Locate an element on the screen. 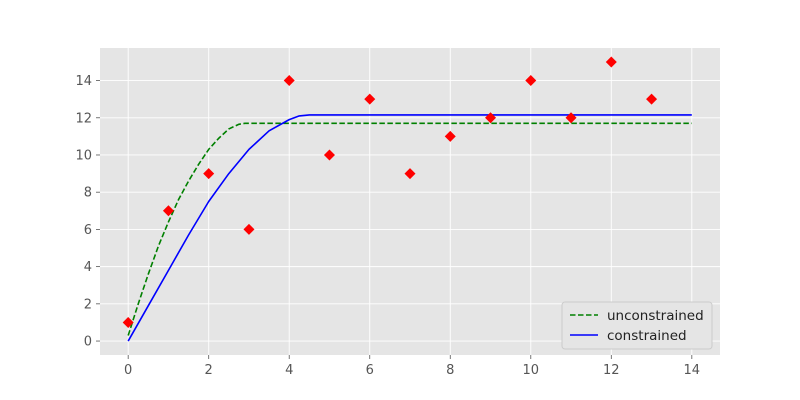 The height and width of the screenshot is (400, 800). x-tick-label: 0 is located at coordinates (128, 370).